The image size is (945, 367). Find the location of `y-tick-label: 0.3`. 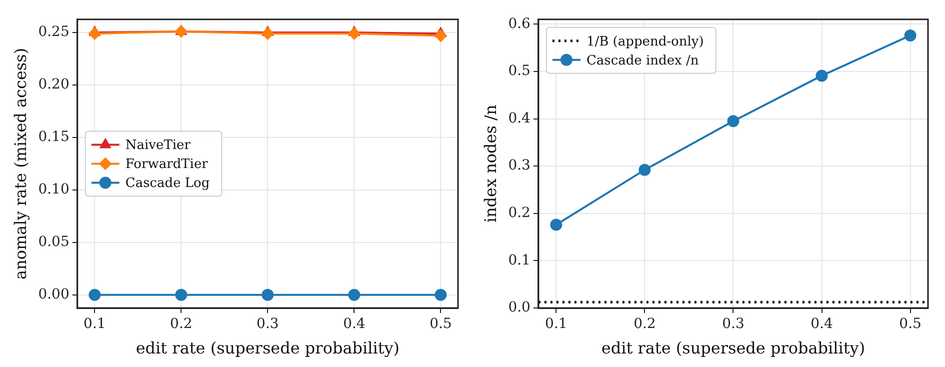

y-tick-label: 0.3 is located at coordinates (519, 166).